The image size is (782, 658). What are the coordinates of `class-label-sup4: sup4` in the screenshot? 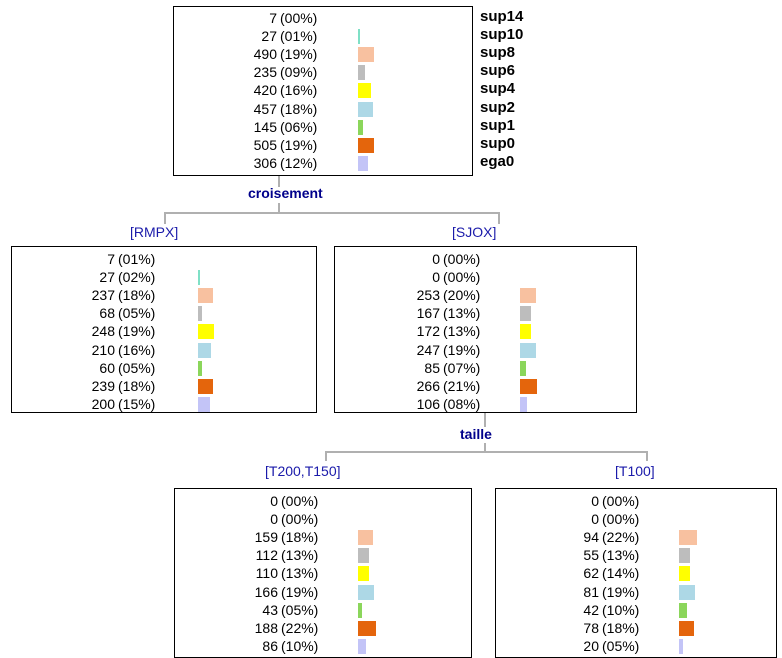 It's located at (498, 89).